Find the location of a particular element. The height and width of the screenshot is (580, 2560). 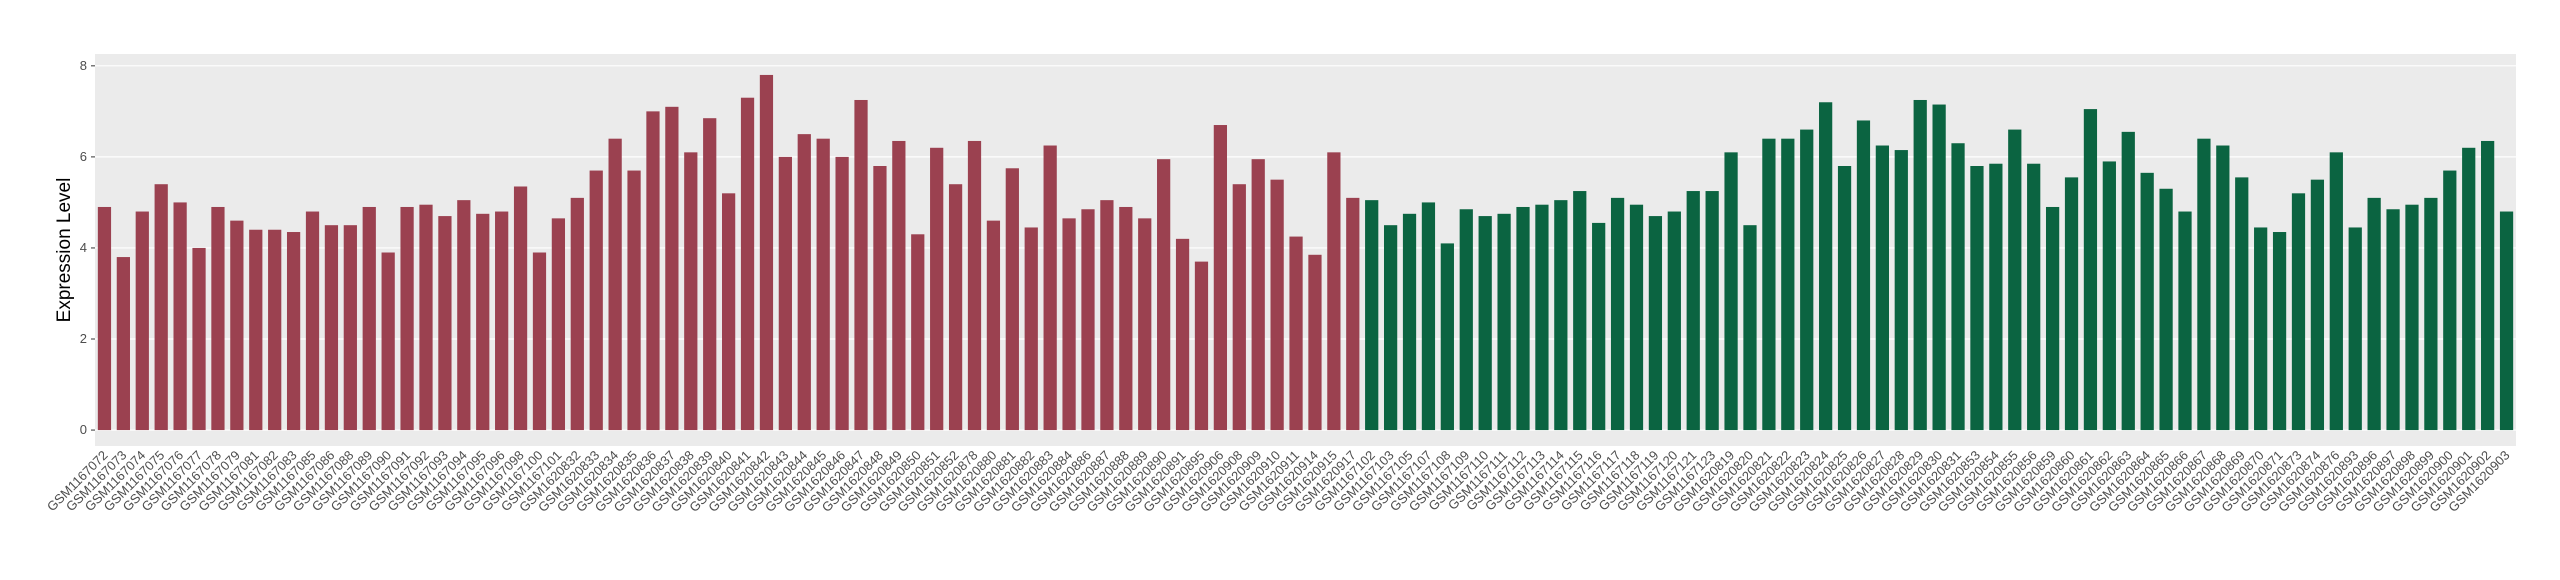

y-axis-title: Expression Level is located at coordinates (64, 250).